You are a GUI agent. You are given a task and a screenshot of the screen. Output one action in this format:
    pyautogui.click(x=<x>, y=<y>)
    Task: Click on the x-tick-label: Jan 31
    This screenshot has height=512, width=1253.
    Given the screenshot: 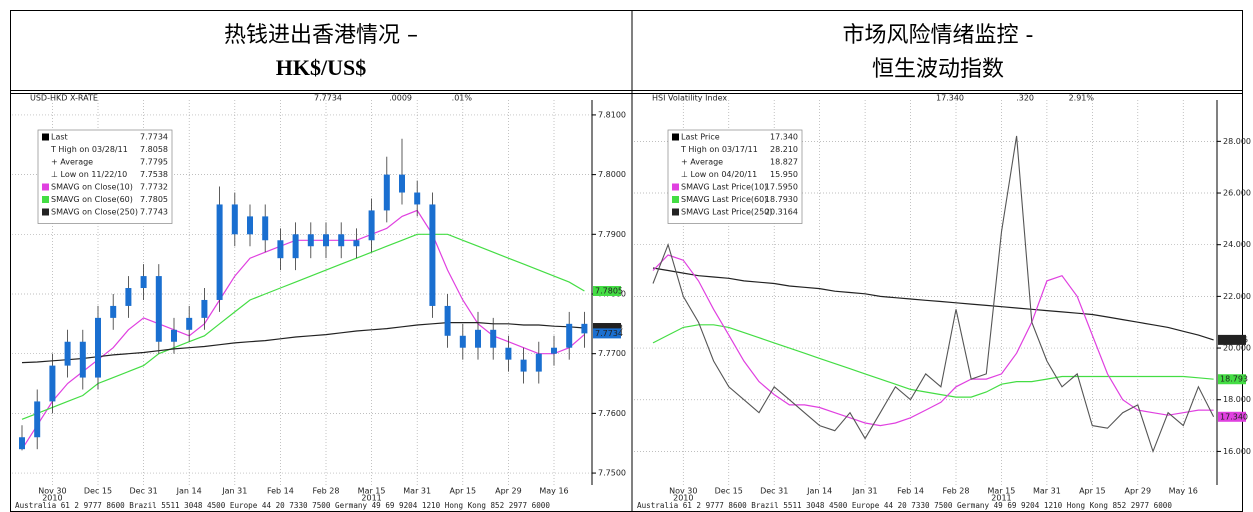 What is the action you would take?
    pyautogui.click(x=865, y=491)
    